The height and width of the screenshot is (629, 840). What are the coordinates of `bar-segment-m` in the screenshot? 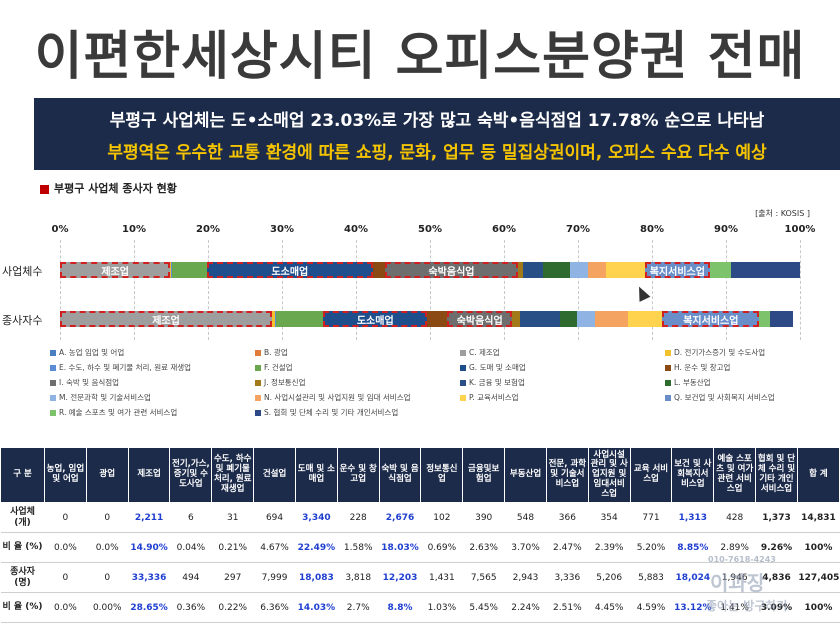 It's located at (586, 319).